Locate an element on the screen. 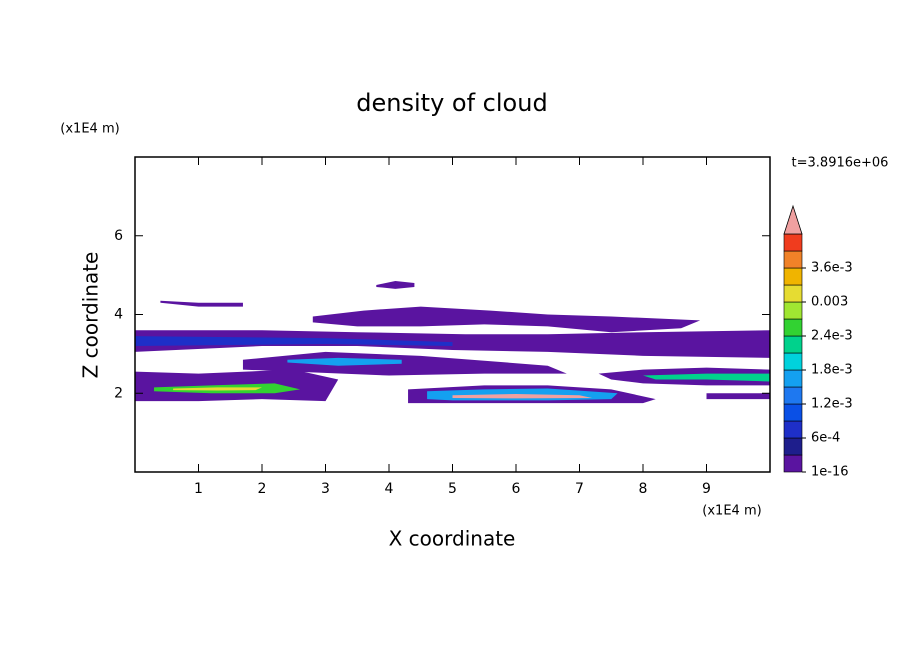  x-tick-label: 9 is located at coordinates (706, 489).